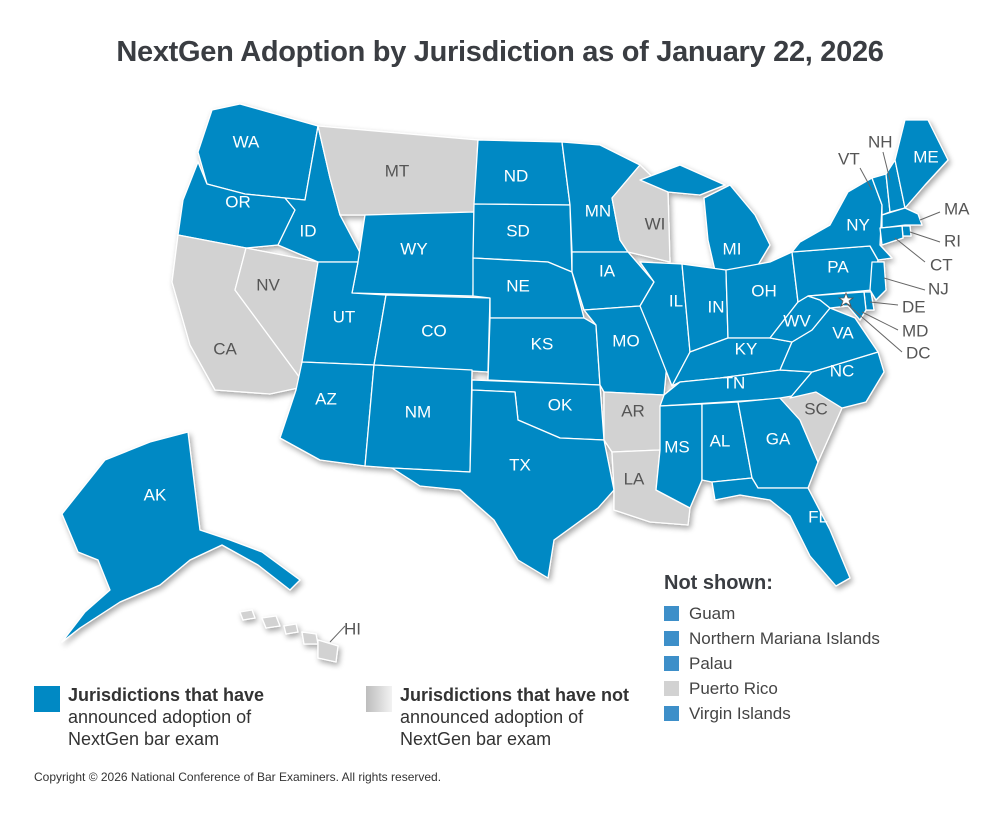 This screenshot has height=820, width=1000. Describe the element at coordinates (607, 270) in the screenshot. I see `state-label-ia: IA` at that location.